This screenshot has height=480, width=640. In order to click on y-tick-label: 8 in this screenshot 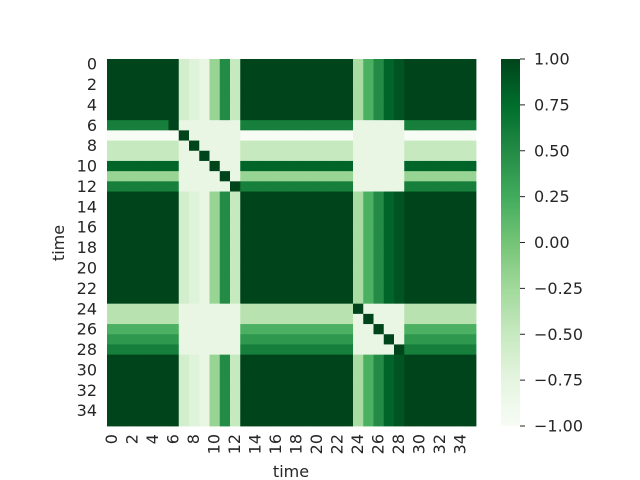, I will do `click(92, 145)`.